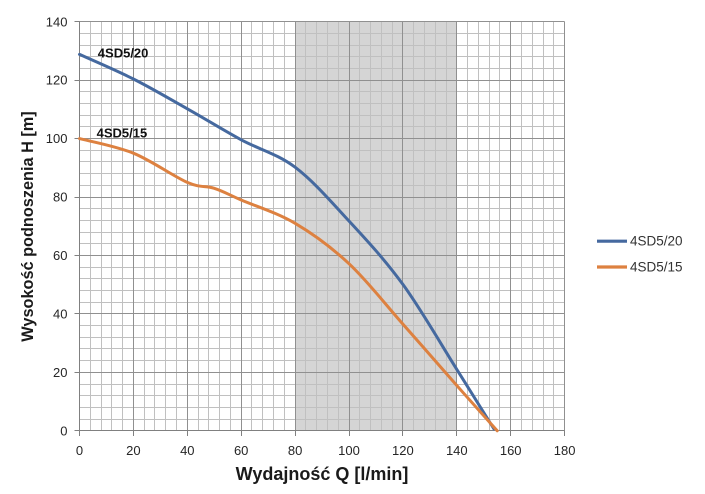 This screenshot has height=494, width=705. I want to click on svg-text: Wysokość podnoszenia H [m], so click(28, 226).